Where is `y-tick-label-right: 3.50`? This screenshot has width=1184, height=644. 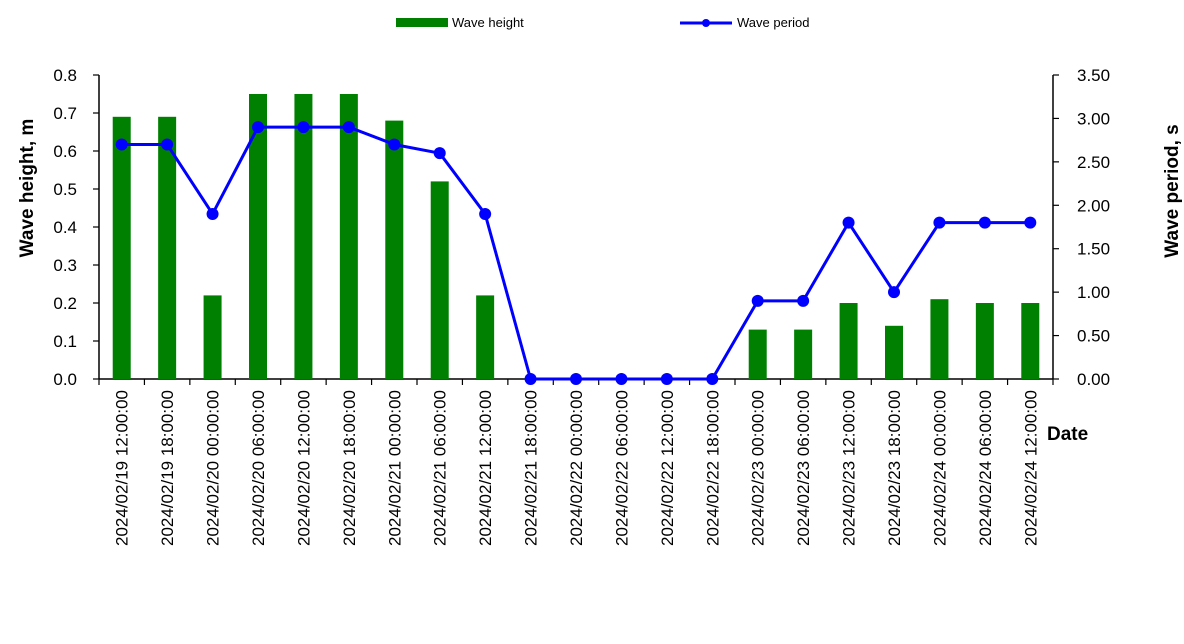
y-tick-label-right: 3.50 is located at coordinates (1093, 75).